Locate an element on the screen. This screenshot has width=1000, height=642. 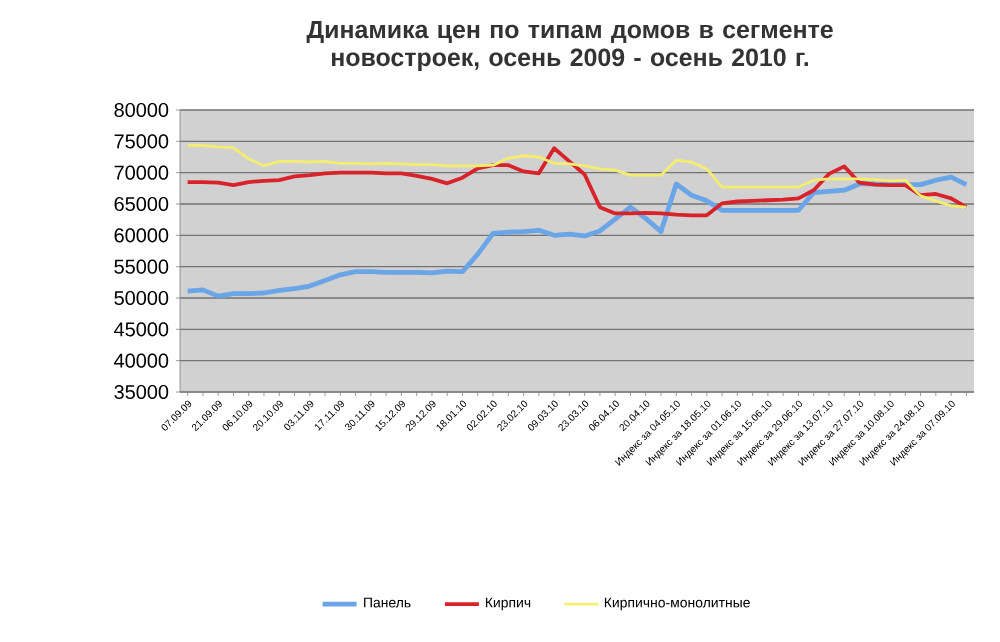
y-tick-label: 80000 is located at coordinates (141, 110).